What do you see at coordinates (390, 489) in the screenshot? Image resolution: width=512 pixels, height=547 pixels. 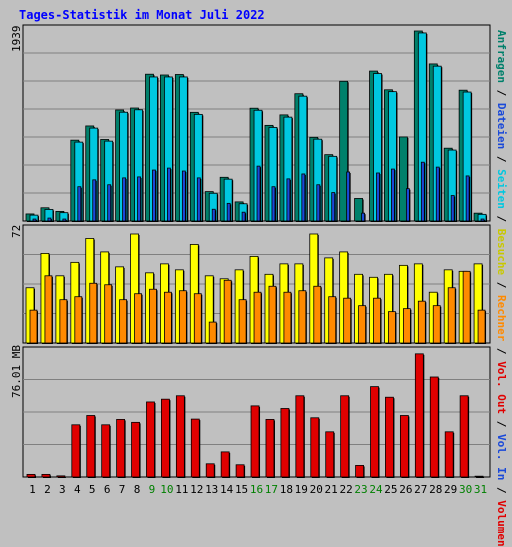 I see `day-label-25: 25` at bounding box center [390, 489].